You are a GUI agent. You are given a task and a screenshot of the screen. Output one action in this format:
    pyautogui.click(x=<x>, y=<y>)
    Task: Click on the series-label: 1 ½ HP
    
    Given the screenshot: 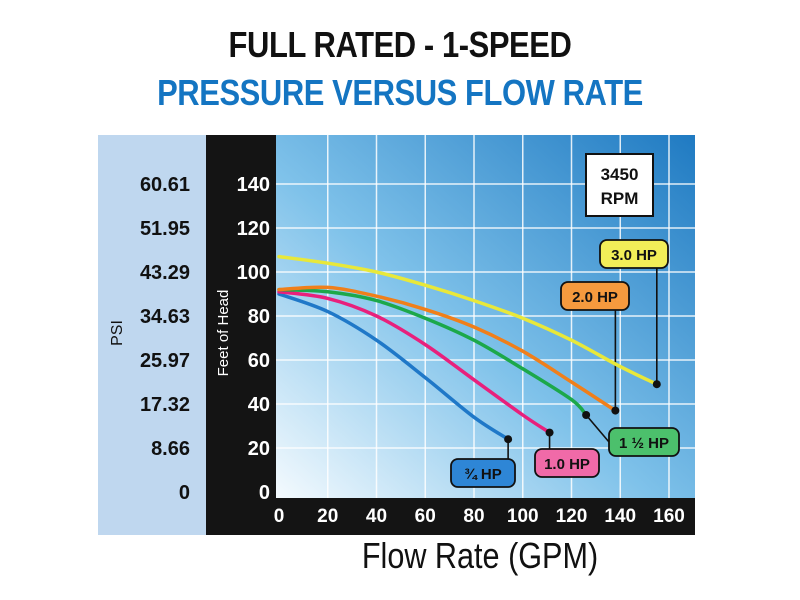 What is the action you would take?
    pyautogui.click(x=644, y=443)
    